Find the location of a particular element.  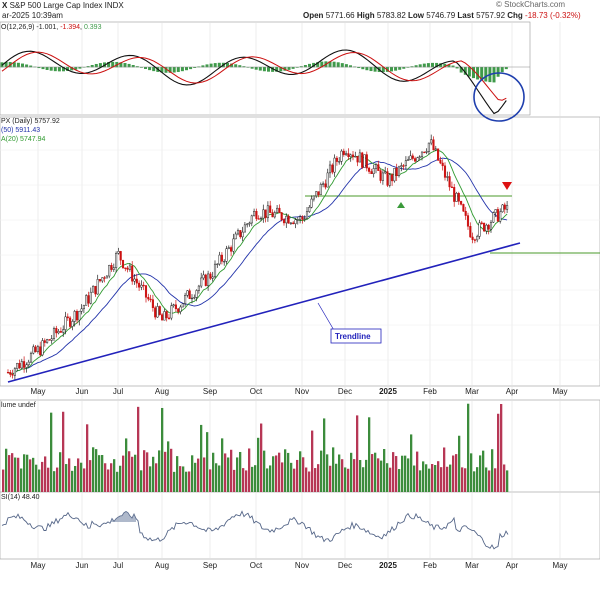

macd-label-prefix: O(12,26,9) is located at coordinates (18, 27).